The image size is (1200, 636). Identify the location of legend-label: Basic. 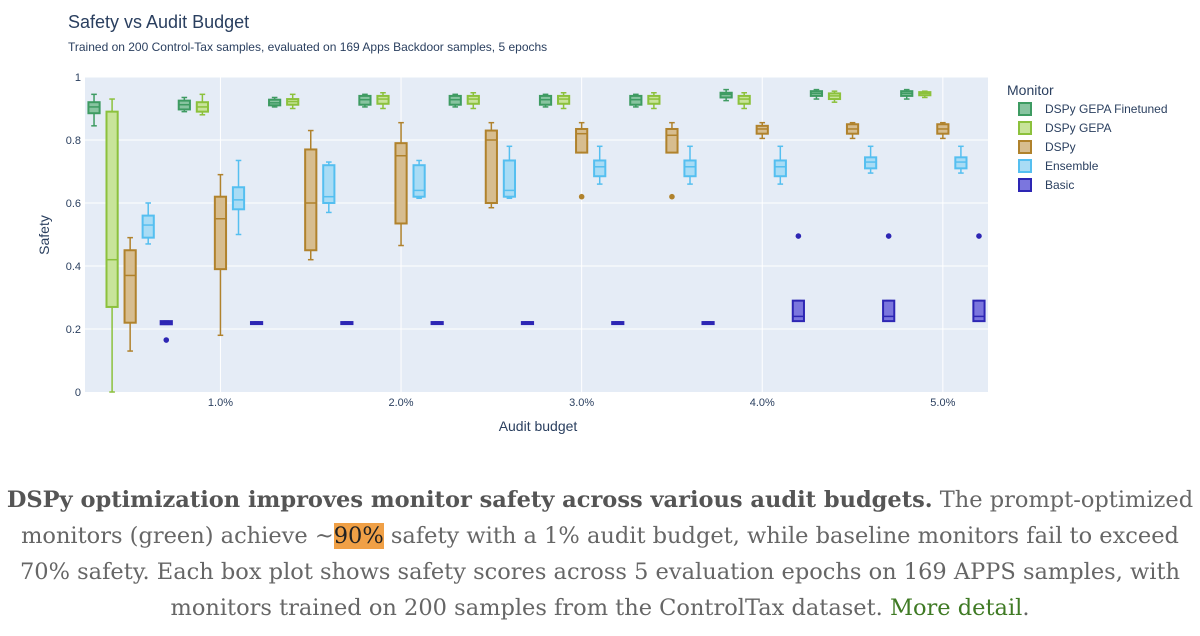
(1059, 185).